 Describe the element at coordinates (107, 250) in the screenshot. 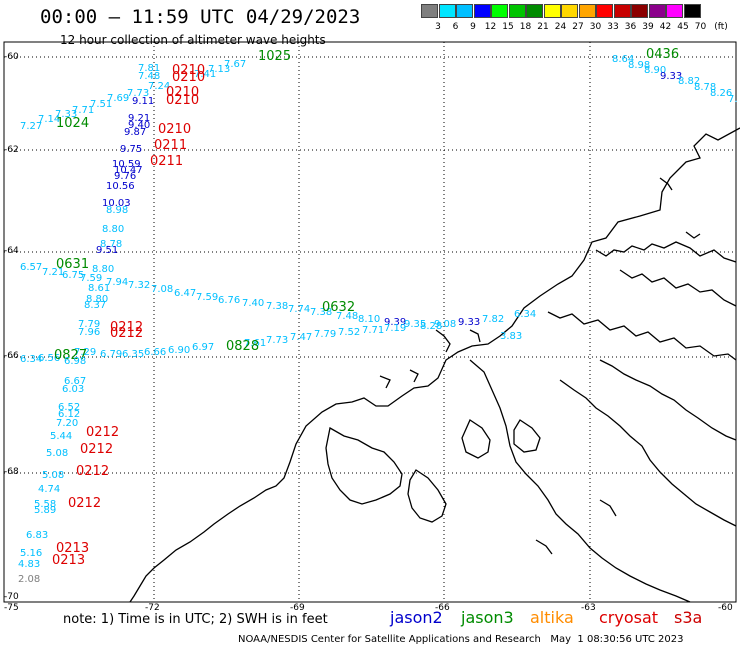

I see `wave-height-label: 9.51` at that location.